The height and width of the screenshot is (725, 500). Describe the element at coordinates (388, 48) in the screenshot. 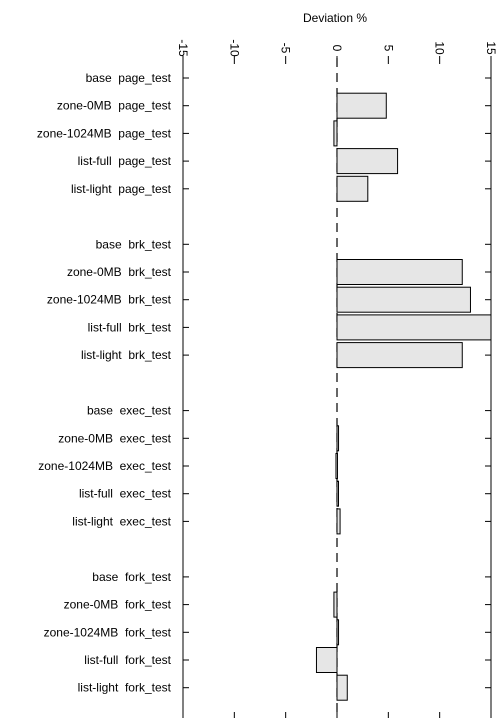

I see `x-tick-label: 5` at that location.